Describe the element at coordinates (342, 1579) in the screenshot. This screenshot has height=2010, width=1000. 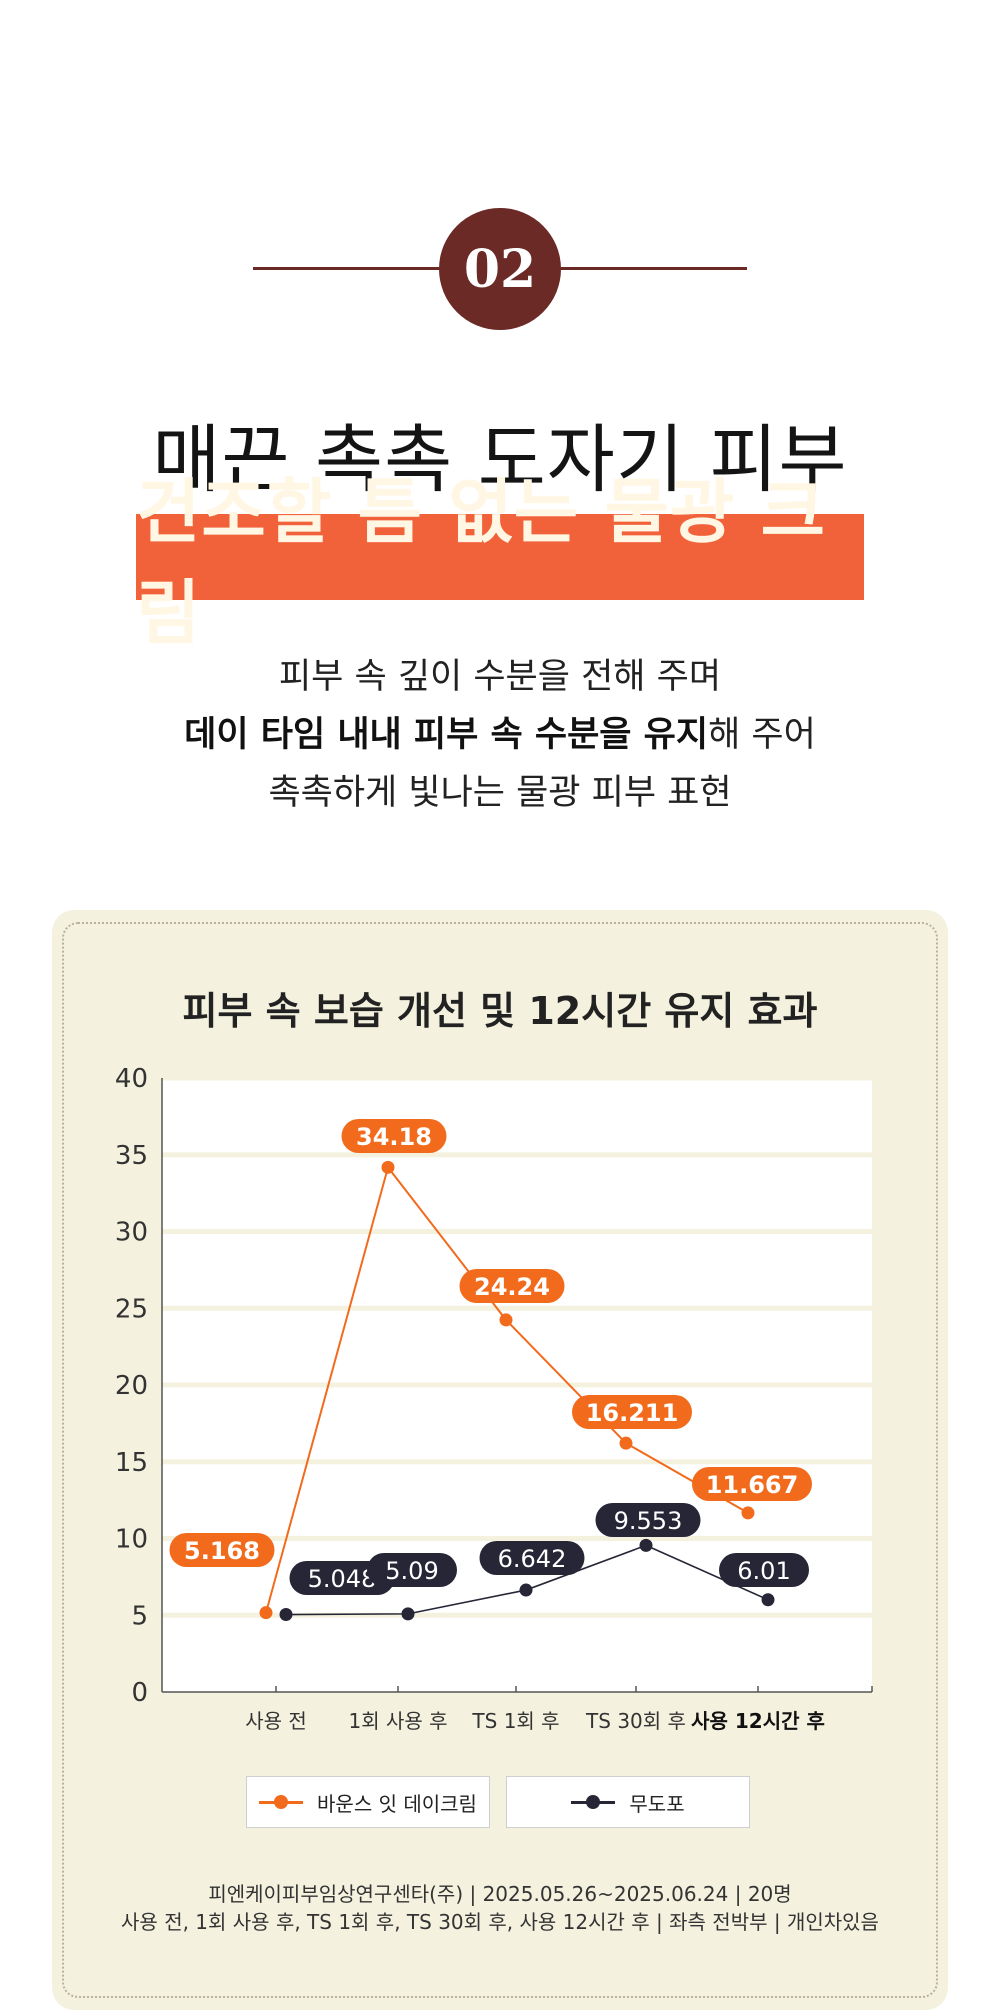
I see `data-label-series-2: 5.048` at that location.